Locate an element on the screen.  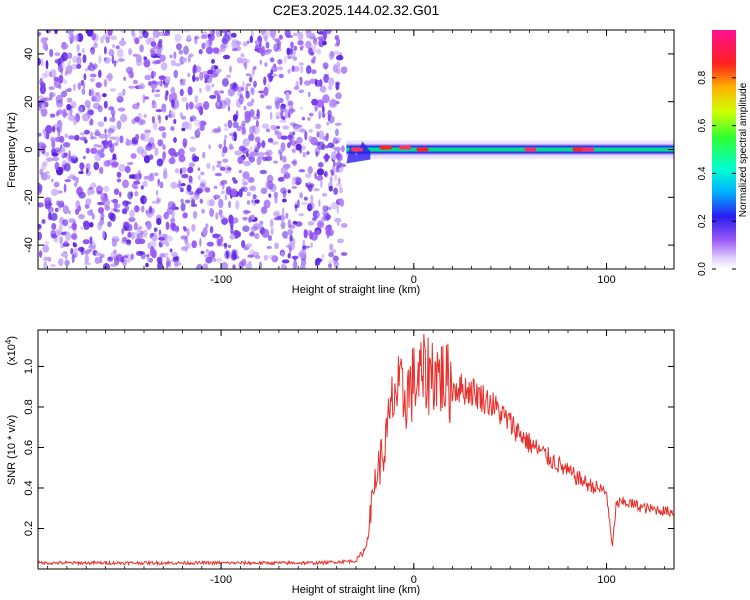
colorbar-gradient is located at coordinates (724, 149).